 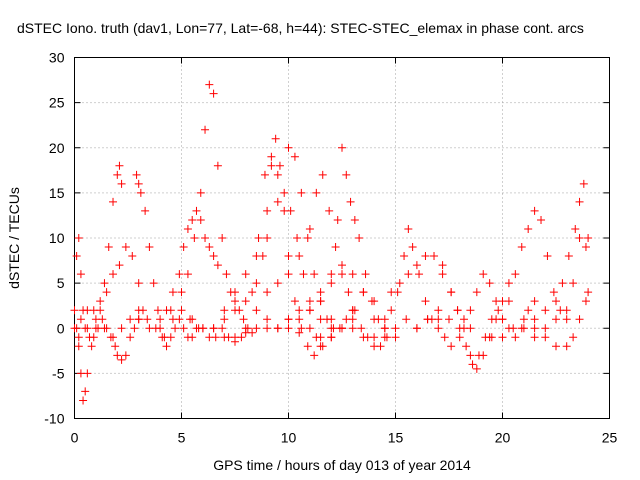 I want to click on y-tick-label: 25, so click(x=57, y=103).